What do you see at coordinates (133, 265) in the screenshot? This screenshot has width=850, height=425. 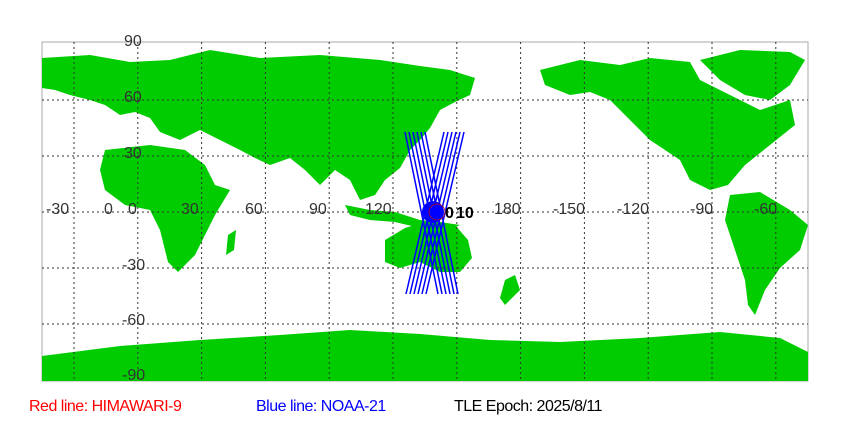 I see `lat-label: -30` at bounding box center [133, 265].